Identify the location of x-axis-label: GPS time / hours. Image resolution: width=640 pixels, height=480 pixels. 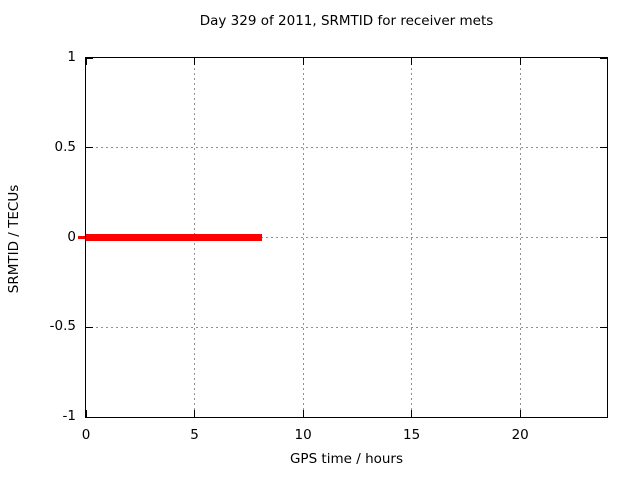
(346, 459).